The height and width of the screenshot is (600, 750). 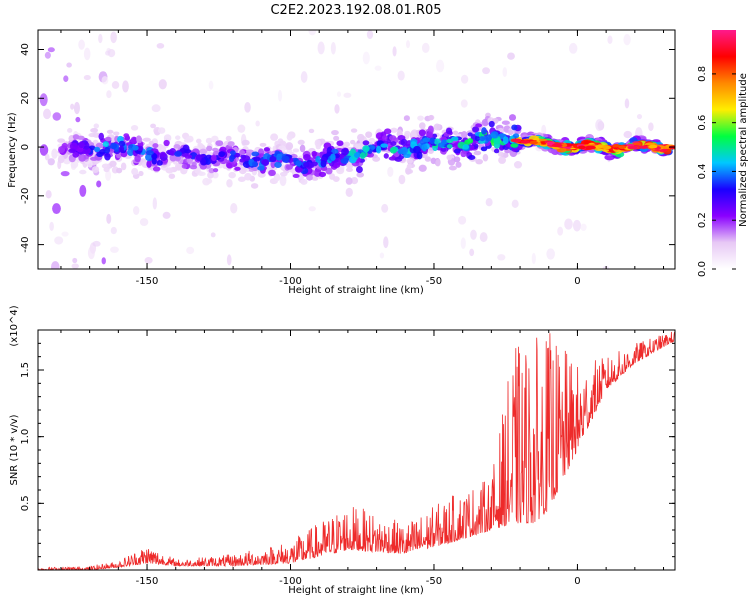 What do you see at coordinates (25, 370) in the screenshot?
I see `y-tick-label: 1.5` at bounding box center [25, 370].